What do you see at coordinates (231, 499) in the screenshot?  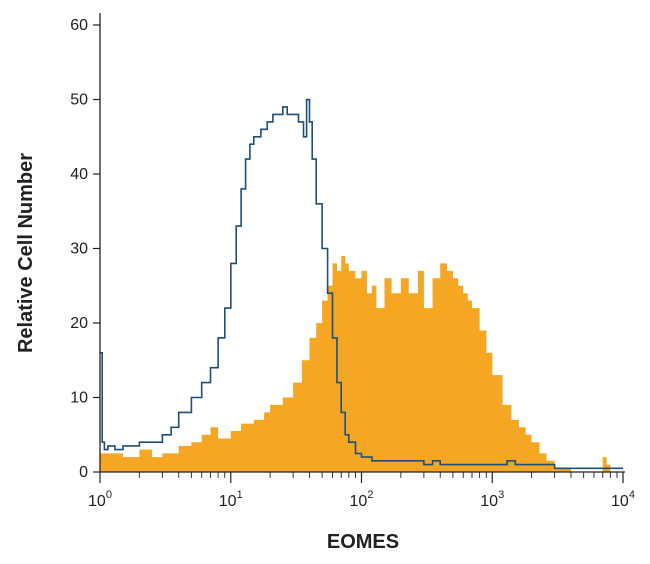 I see `x-tick-label: 10¹` at bounding box center [231, 499].